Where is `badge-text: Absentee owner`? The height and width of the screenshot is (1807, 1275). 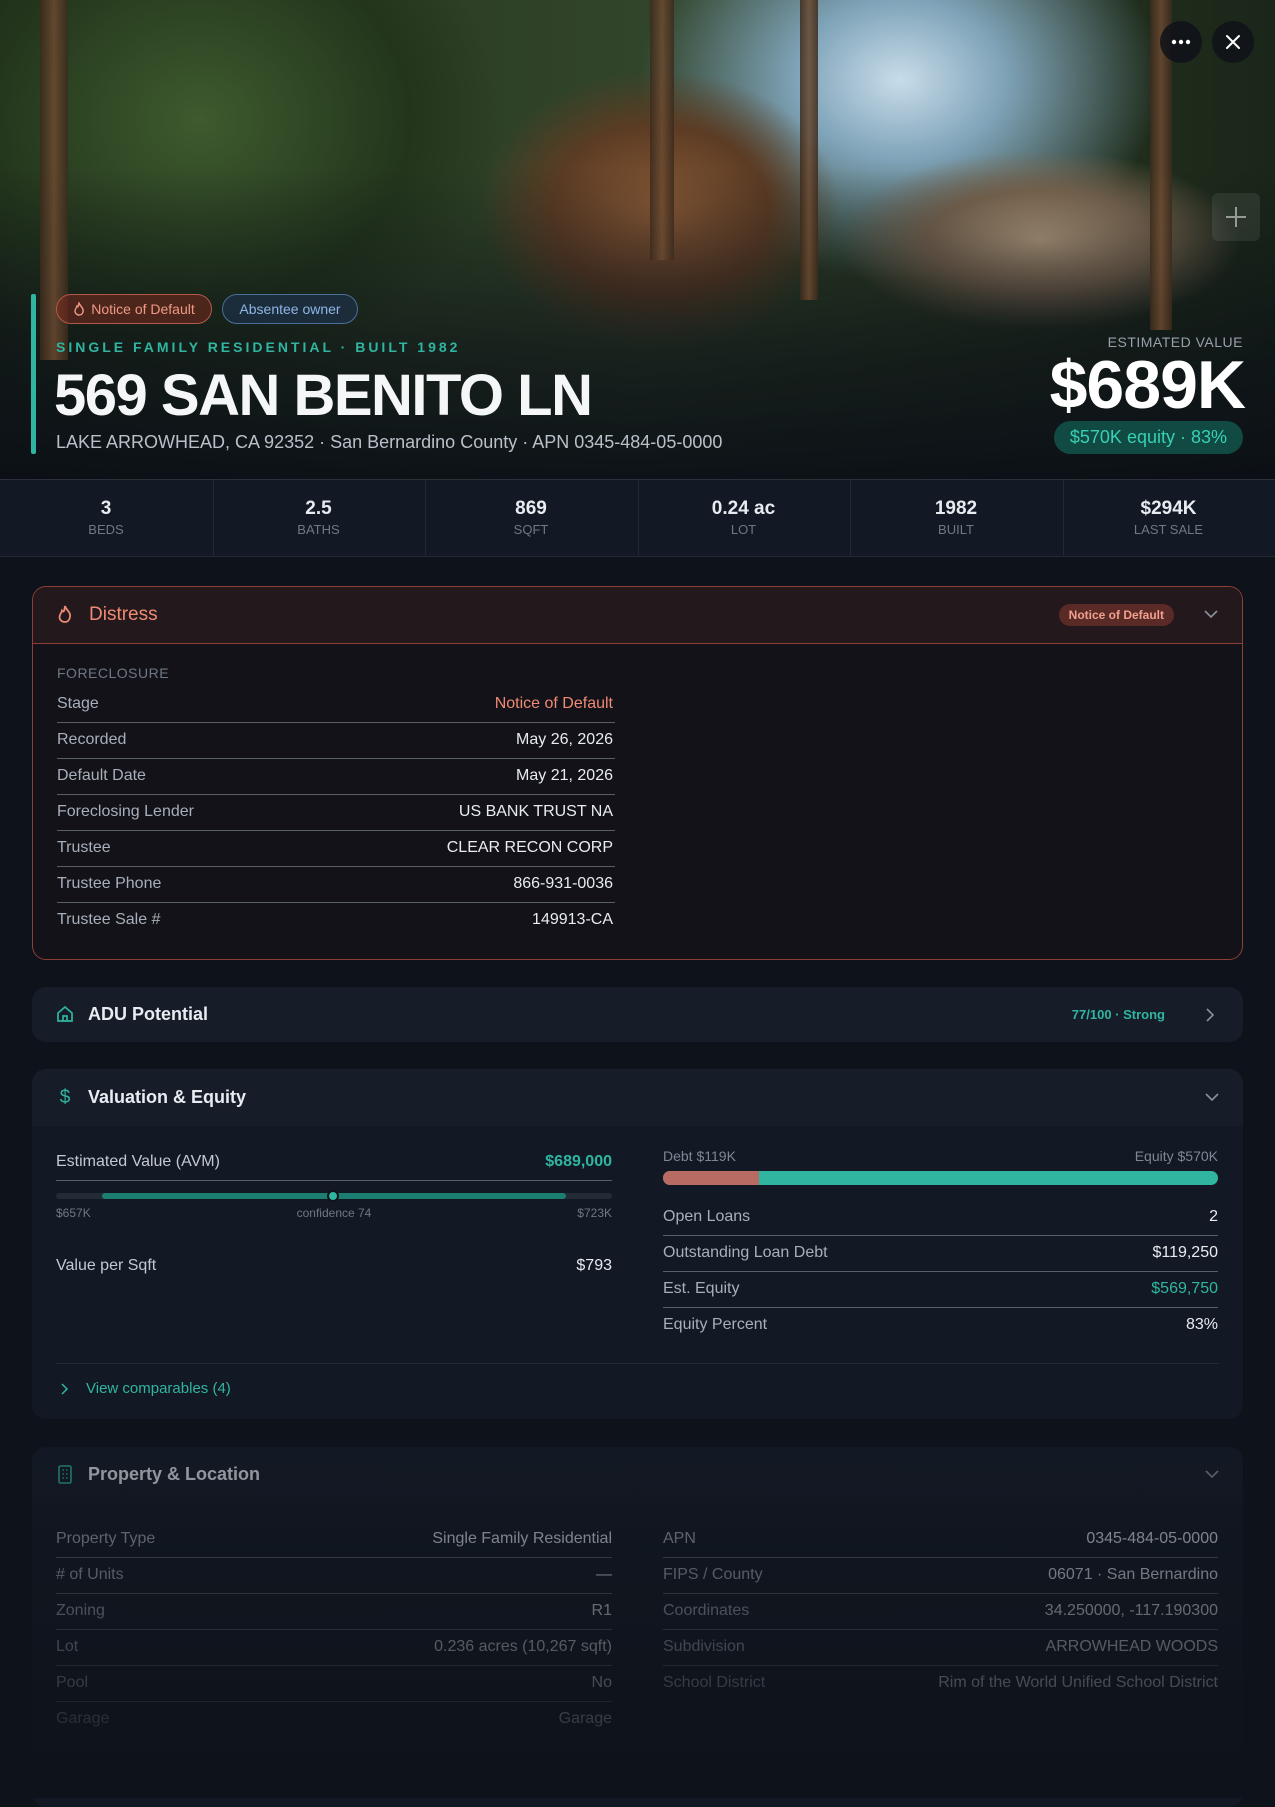 badge-text: Absentee owner is located at coordinates (290, 309).